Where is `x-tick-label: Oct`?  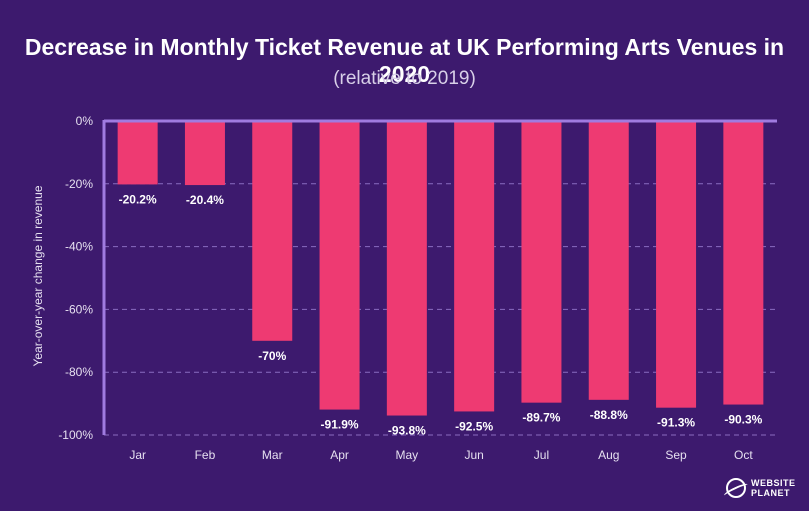 x-tick-label: Oct is located at coordinates (743, 455).